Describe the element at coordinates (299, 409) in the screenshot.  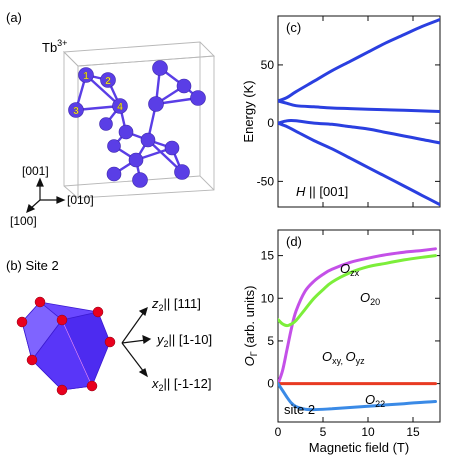
I see `site-label: site 2` at that location.